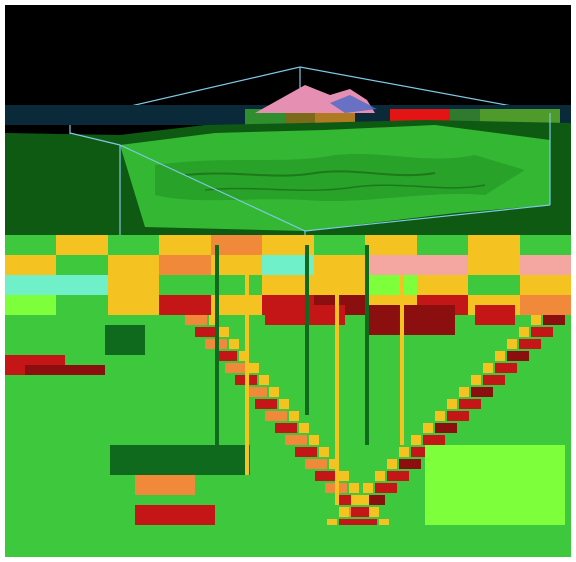 The width and height of the screenshot is (576, 562). I want to click on terrain-peak, so click(316, 99).